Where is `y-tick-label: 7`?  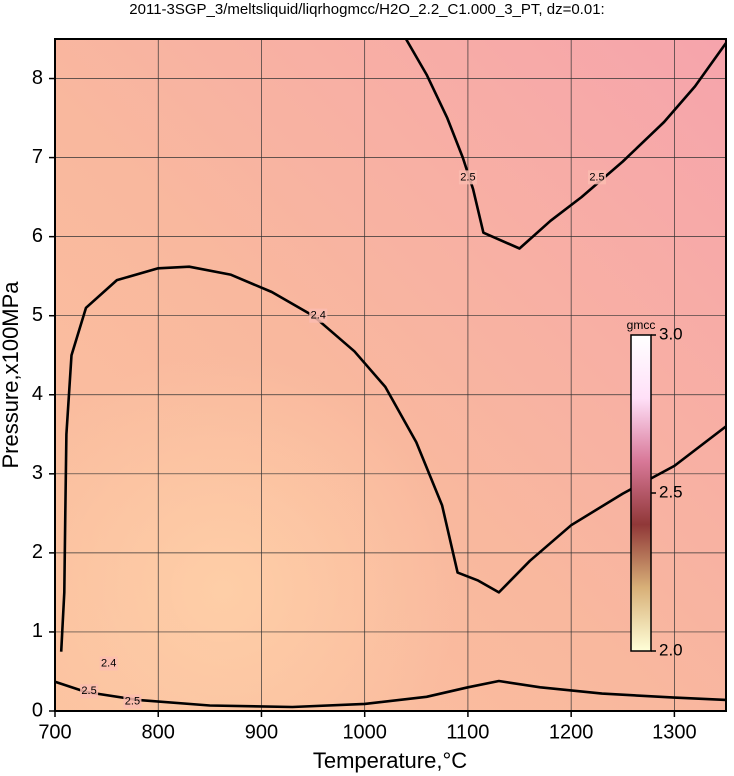
y-tick-label: 7 is located at coordinates (37, 157).